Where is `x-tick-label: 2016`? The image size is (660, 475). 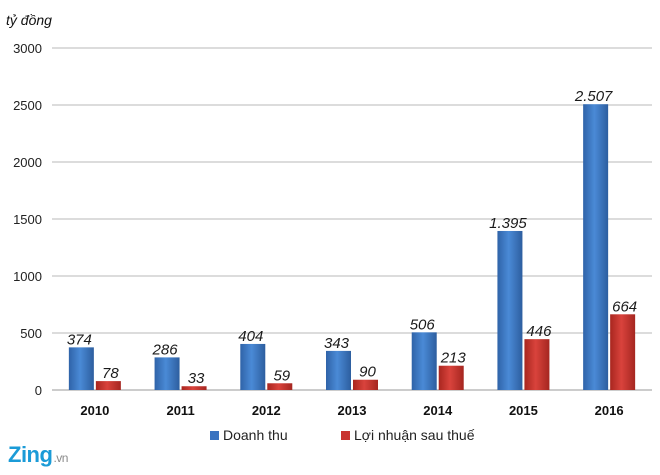
x-tick-label: 2016 is located at coordinates (609, 410).